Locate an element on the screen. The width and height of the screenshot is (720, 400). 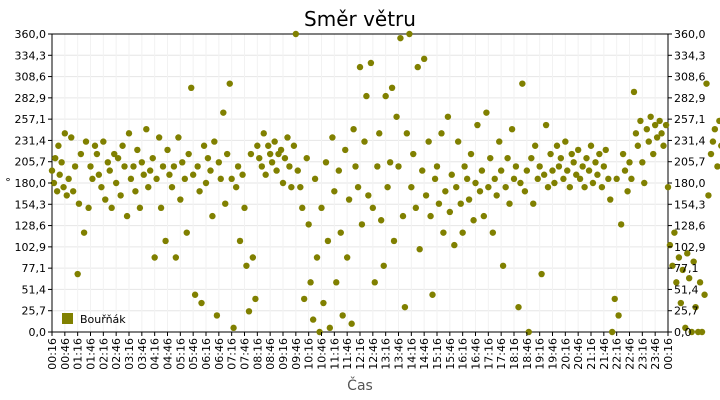
y-tick-label-right: 282,9 is located at coordinates (690, 98).